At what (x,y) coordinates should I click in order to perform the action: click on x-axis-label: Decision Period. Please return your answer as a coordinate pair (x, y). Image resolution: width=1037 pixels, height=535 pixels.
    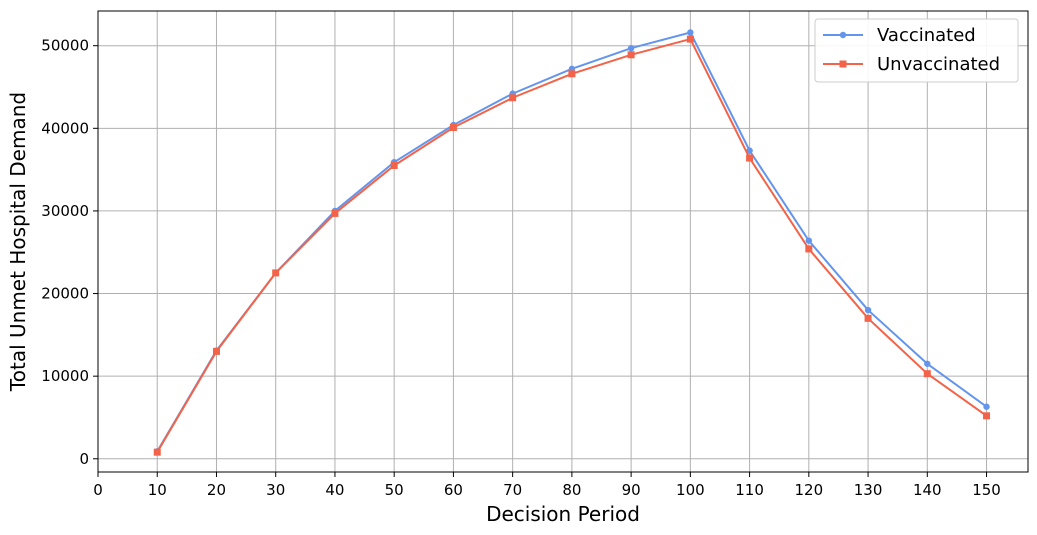
    Looking at the image, I should click on (563, 514).